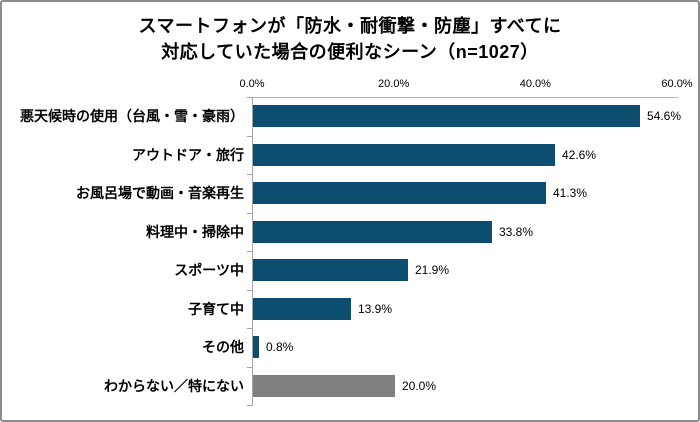 Image resolution: width=700 pixels, height=422 pixels. Describe the element at coordinates (664, 116) in the screenshot. I see `value-label: 54.6%` at that location.